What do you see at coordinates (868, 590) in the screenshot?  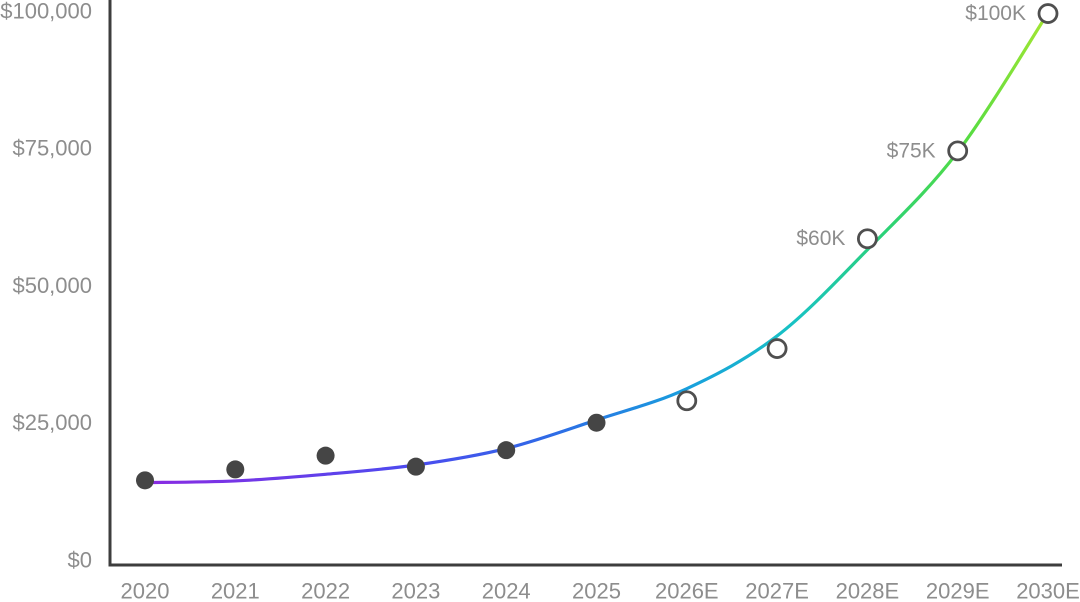 I see `x-tick-label: 2028E` at bounding box center [868, 590].